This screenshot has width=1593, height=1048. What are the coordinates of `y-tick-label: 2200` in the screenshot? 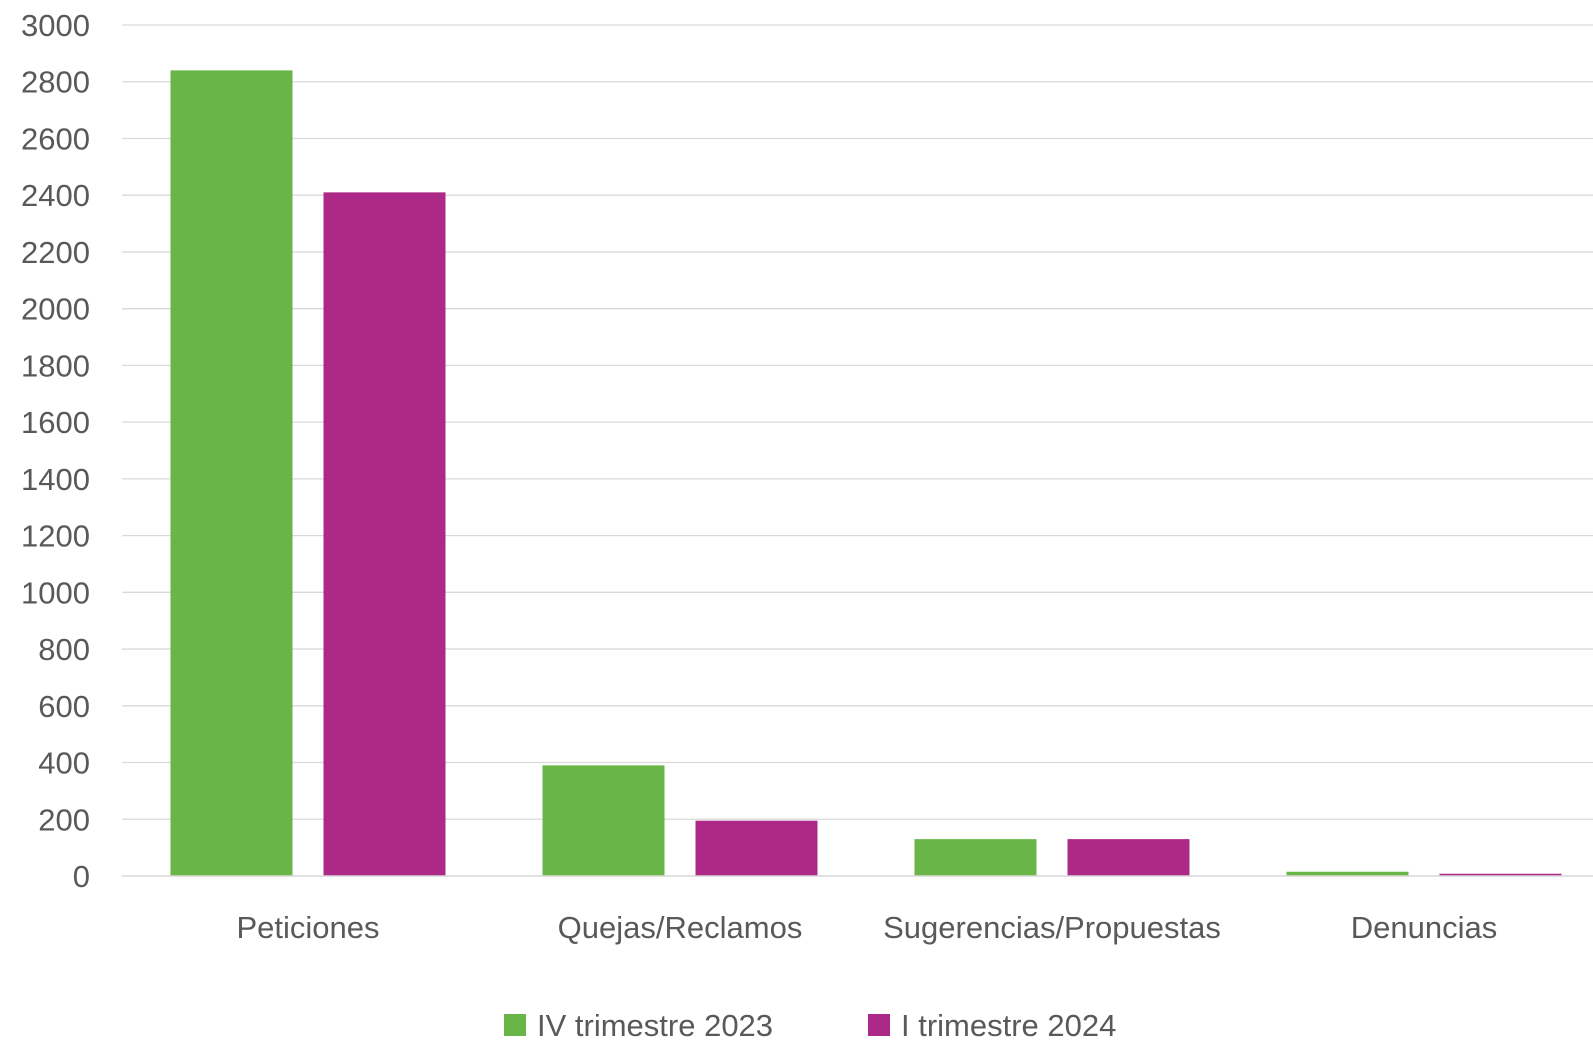 It's located at (55, 252).